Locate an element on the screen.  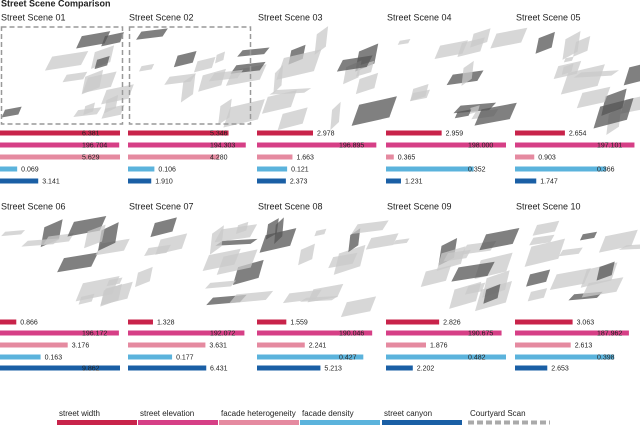
panel-title: Street Scene 06 is located at coordinates (33, 206).